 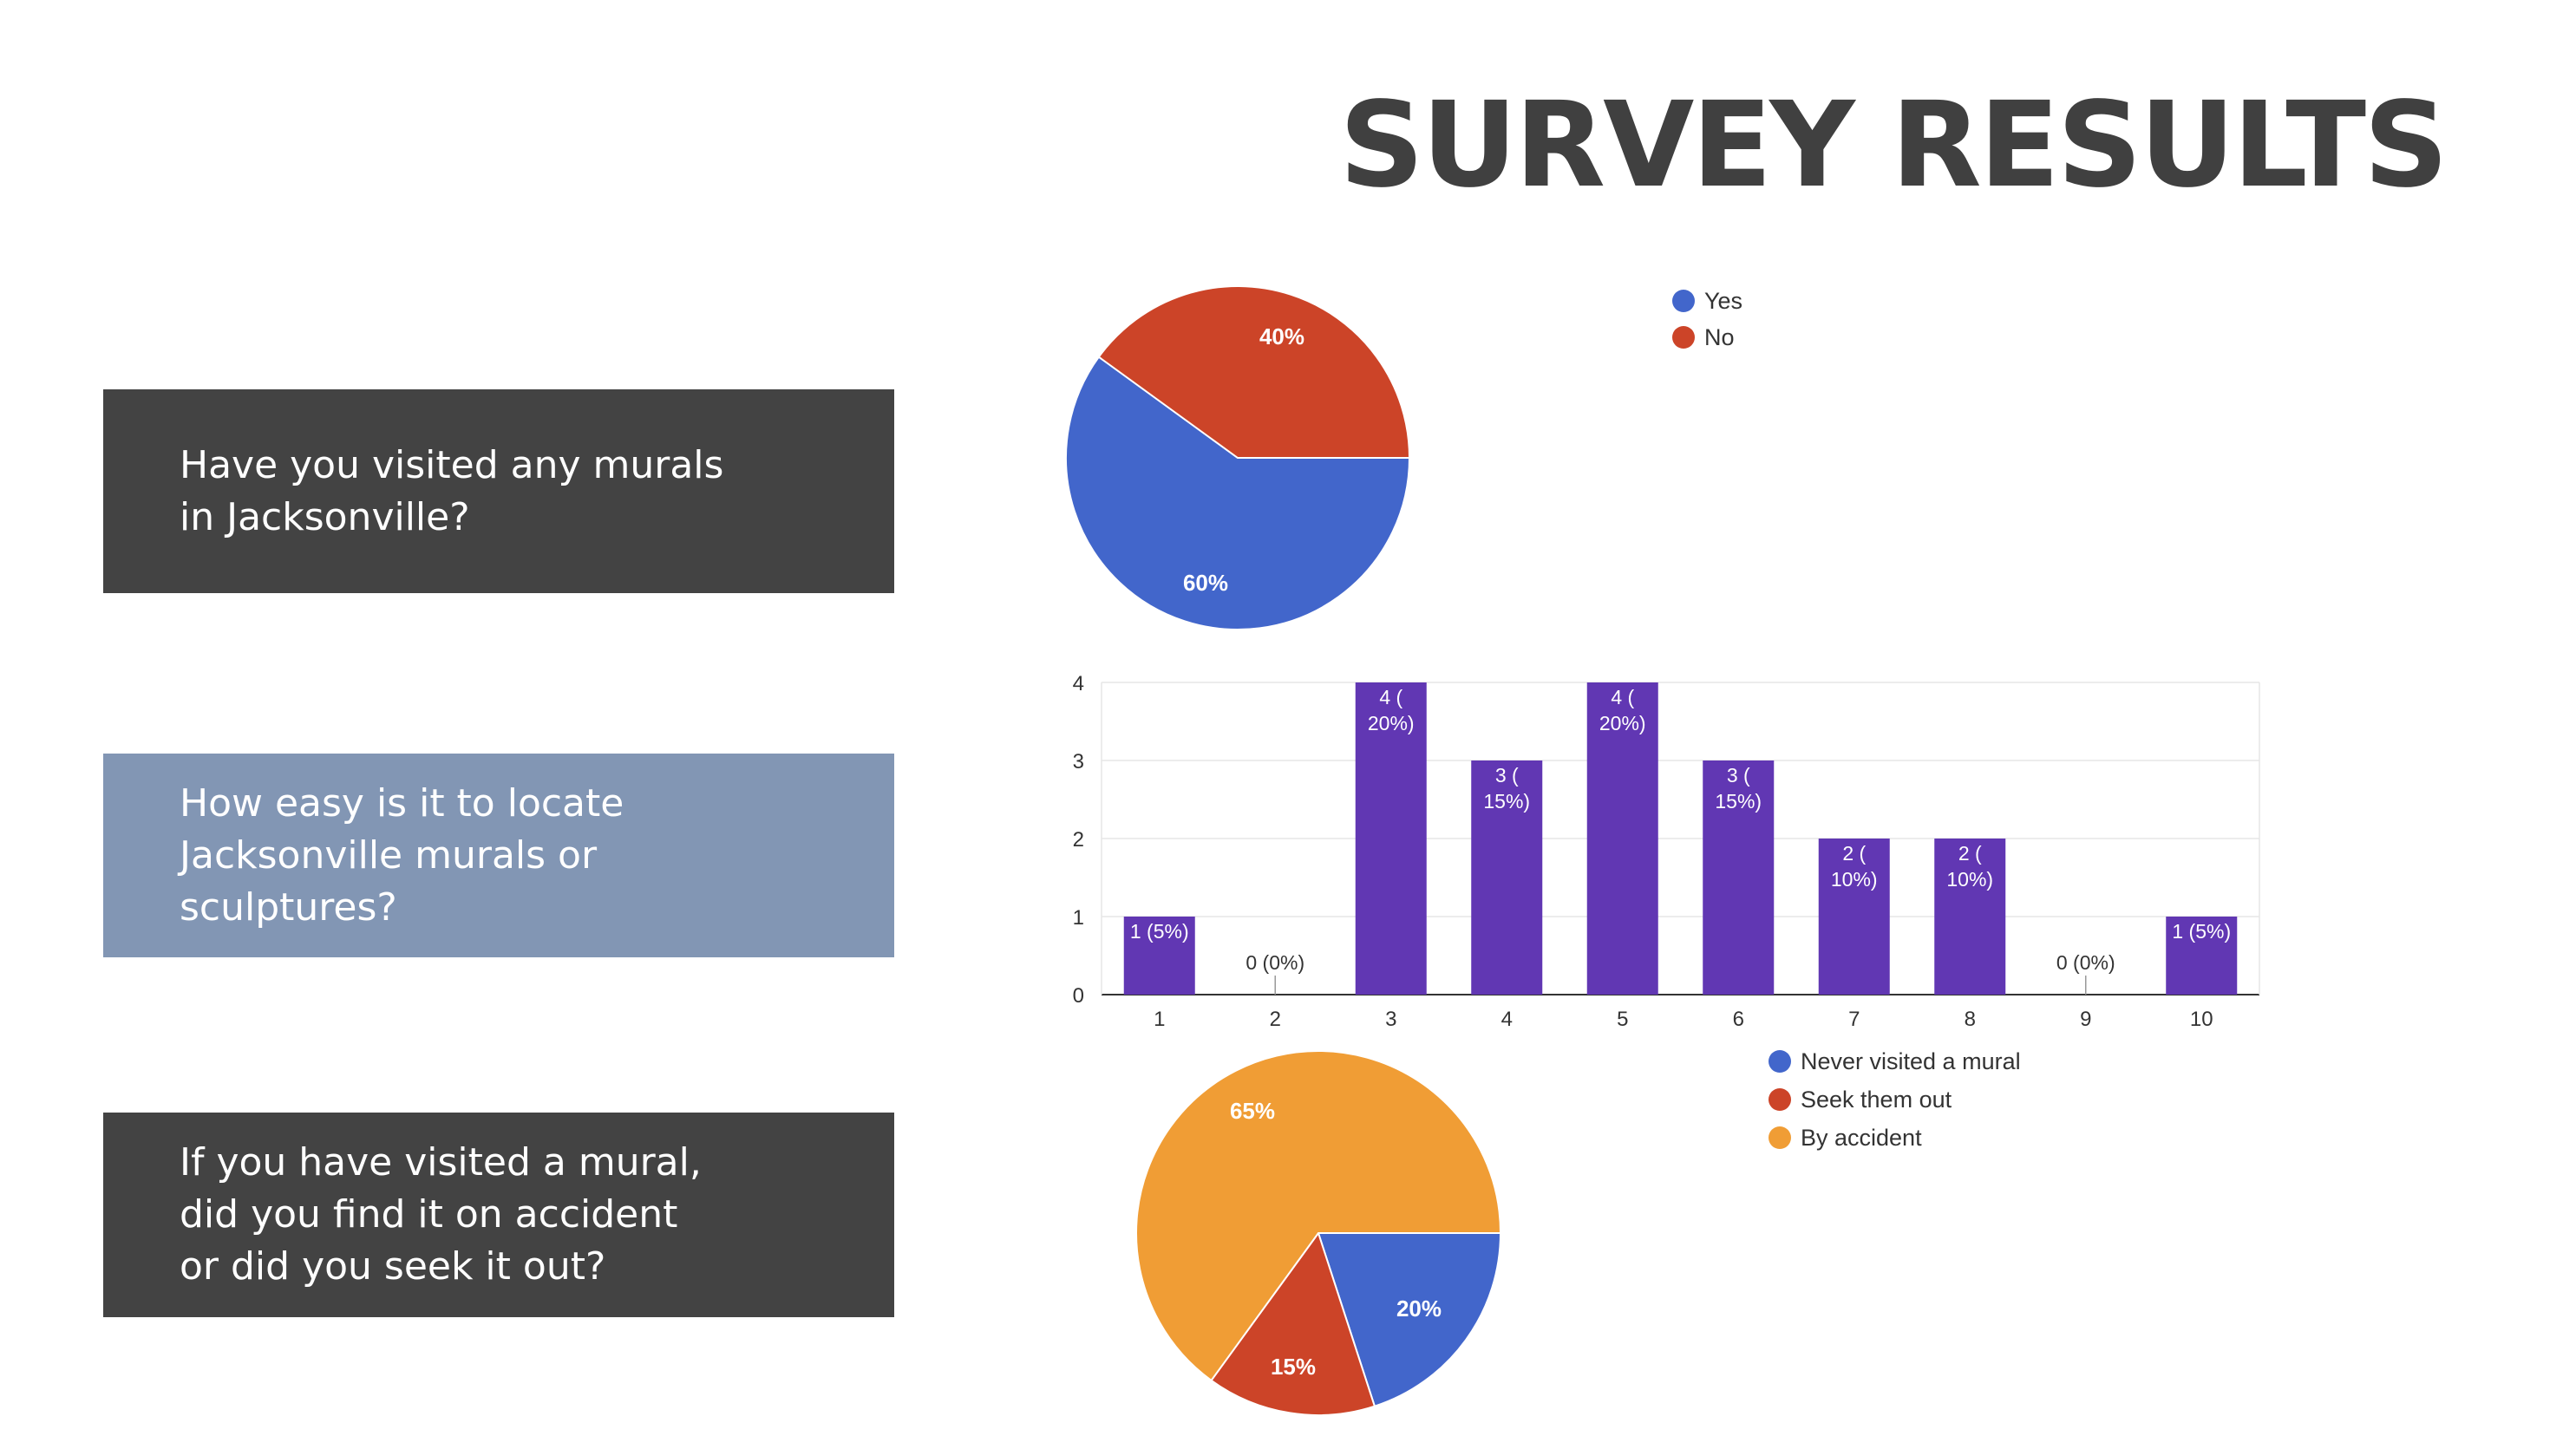 I want to click on y-tick-label: 4, so click(x=1078, y=683).